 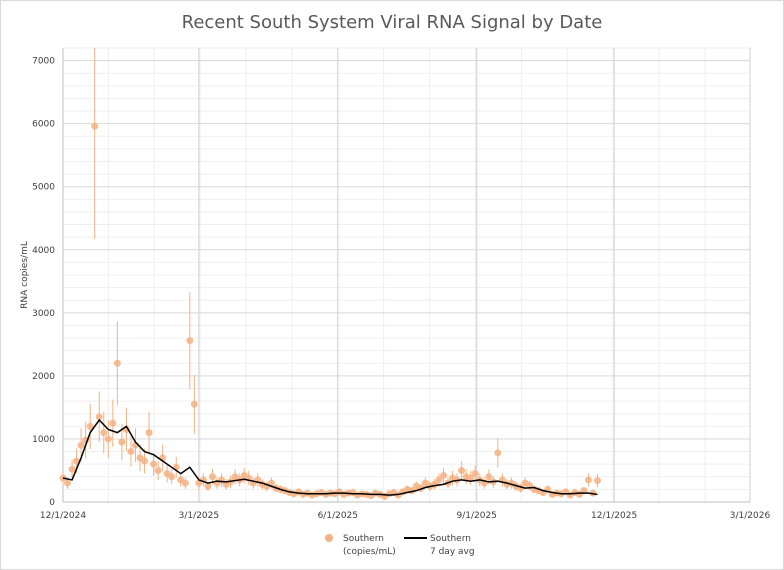 I want to click on x-tick-label: 12/1/2024, so click(x=63, y=516).